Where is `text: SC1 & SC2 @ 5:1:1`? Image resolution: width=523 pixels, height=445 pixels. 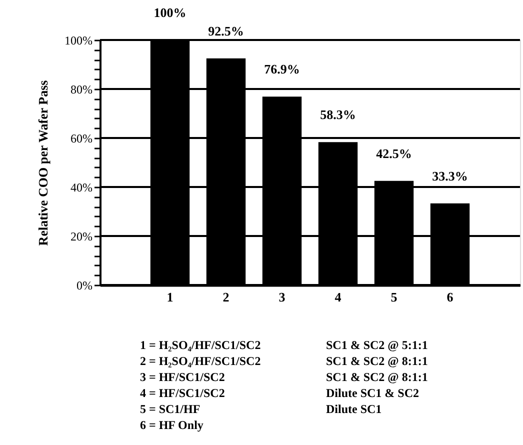 text: SC1 & SC2 @ 5:1:1 is located at coordinates (377, 345).